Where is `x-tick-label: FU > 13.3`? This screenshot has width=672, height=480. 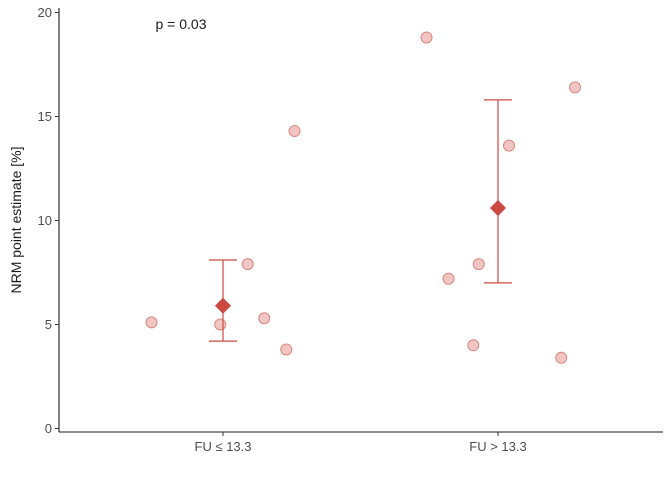
x-tick-label: FU > 13.3 is located at coordinates (497, 446).